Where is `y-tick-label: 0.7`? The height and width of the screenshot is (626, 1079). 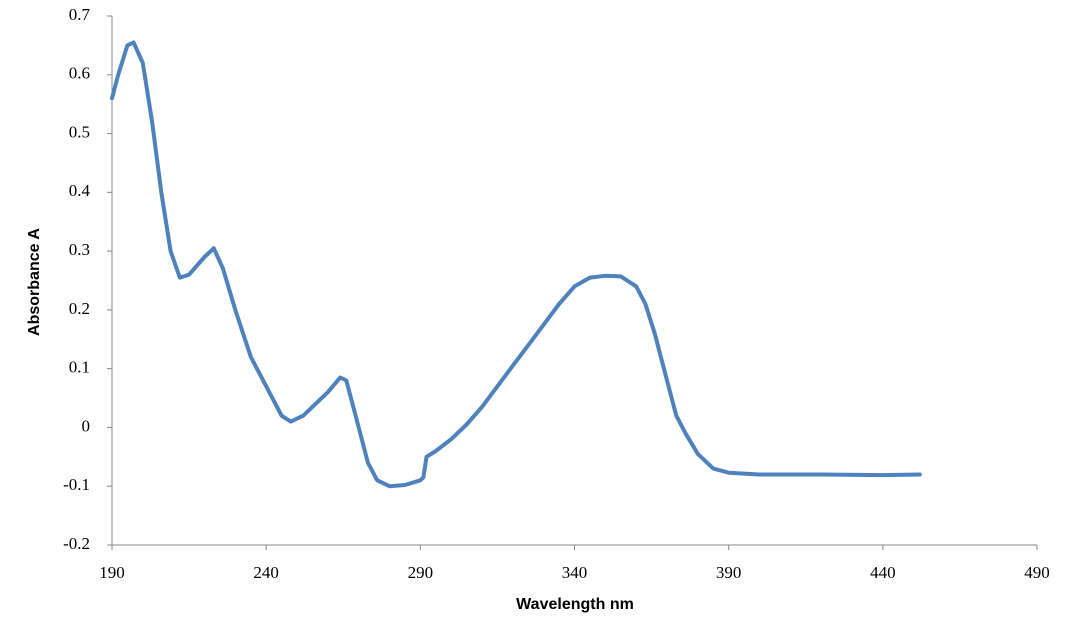 y-tick-label: 0.7 is located at coordinates (80, 14).